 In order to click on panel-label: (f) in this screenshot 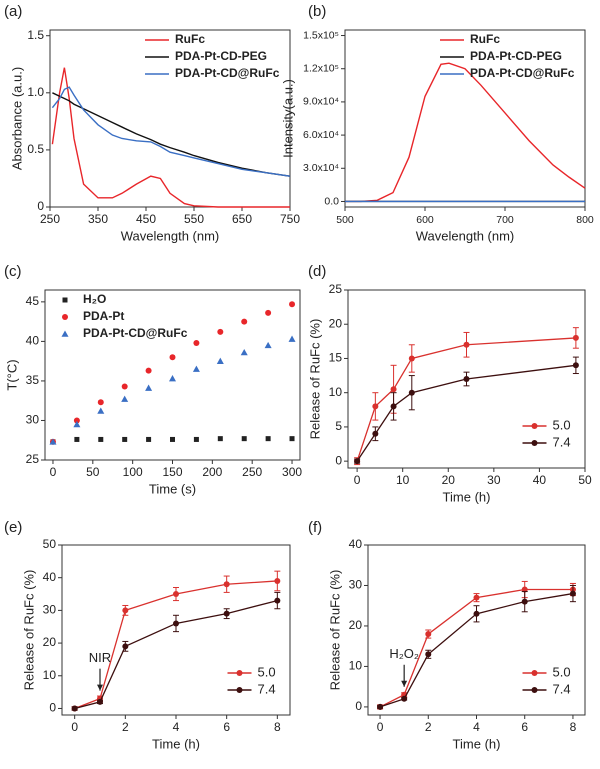, I will do `click(315, 527)`.